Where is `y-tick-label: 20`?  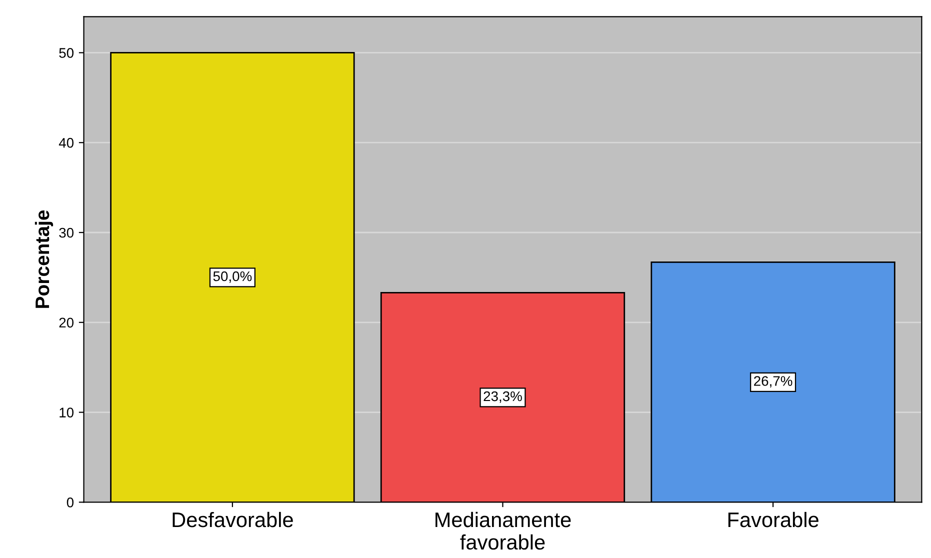 y-tick-label: 20 is located at coordinates (66, 323).